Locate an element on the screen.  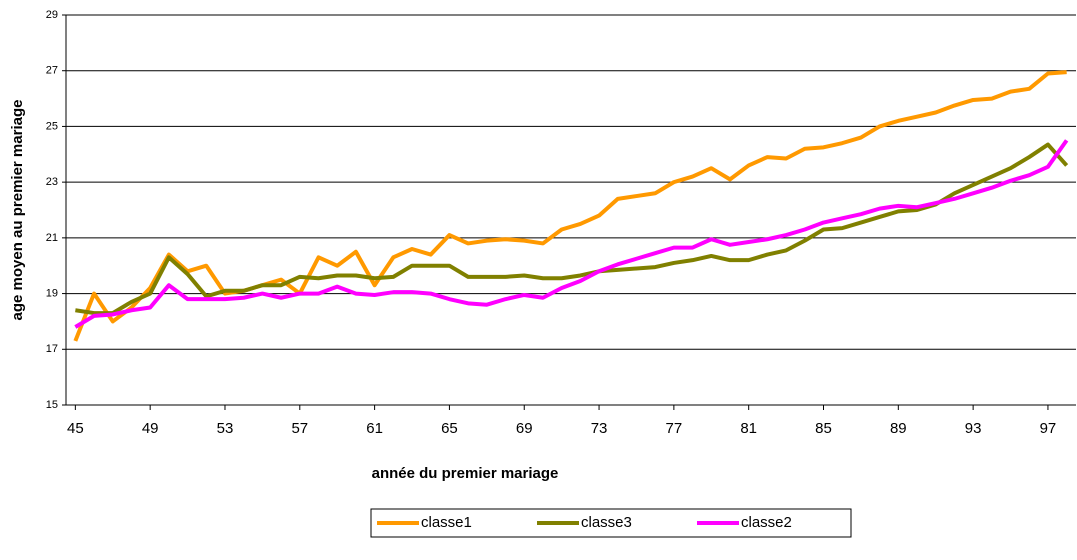
x-tick-label: 81 is located at coordinates (748, 428).